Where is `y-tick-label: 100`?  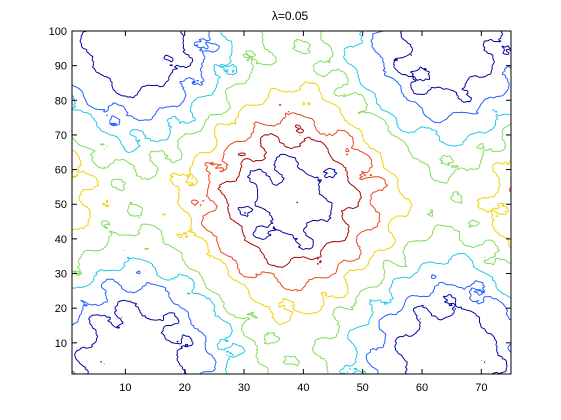 y-tick-label: 100 is located at coordinates (58, 32).